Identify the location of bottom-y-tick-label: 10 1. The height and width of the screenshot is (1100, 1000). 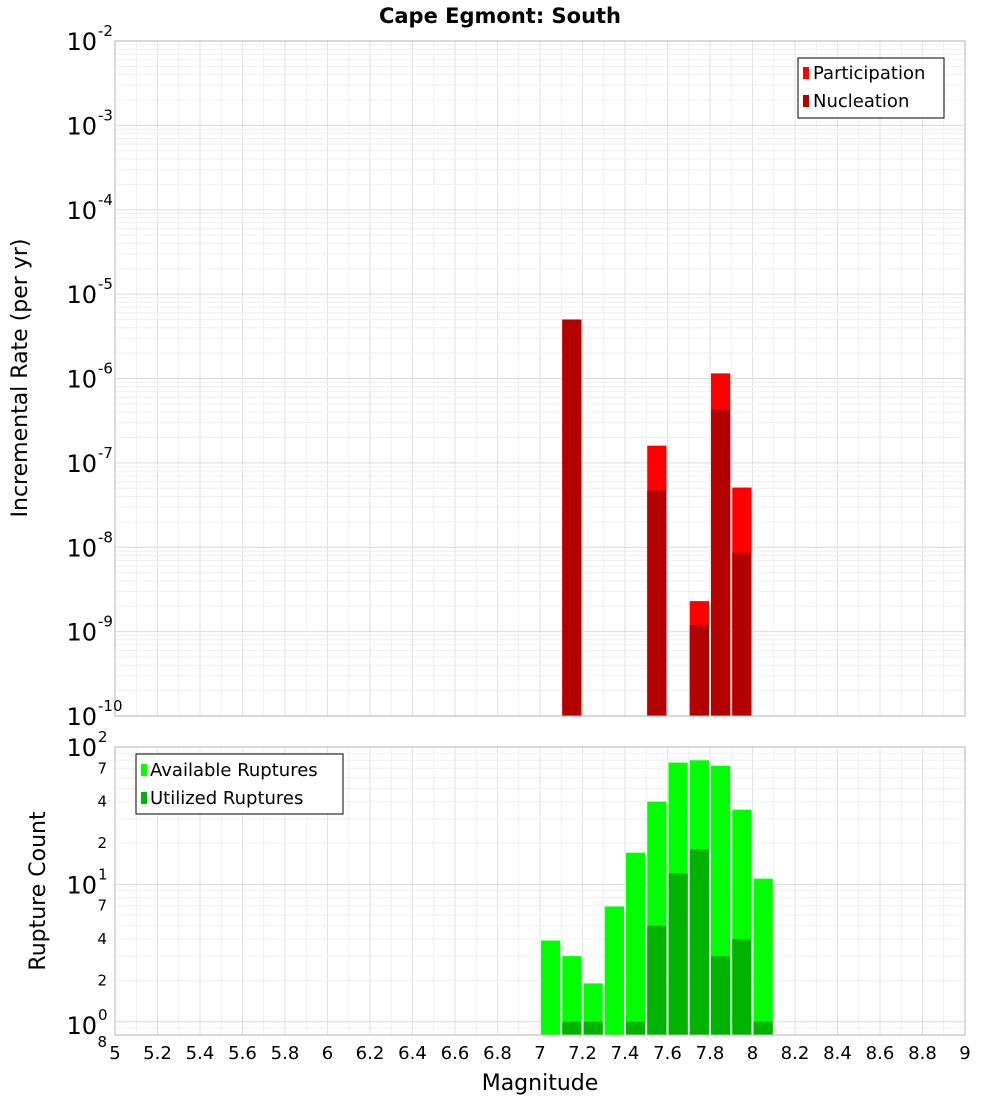
(86, 882).